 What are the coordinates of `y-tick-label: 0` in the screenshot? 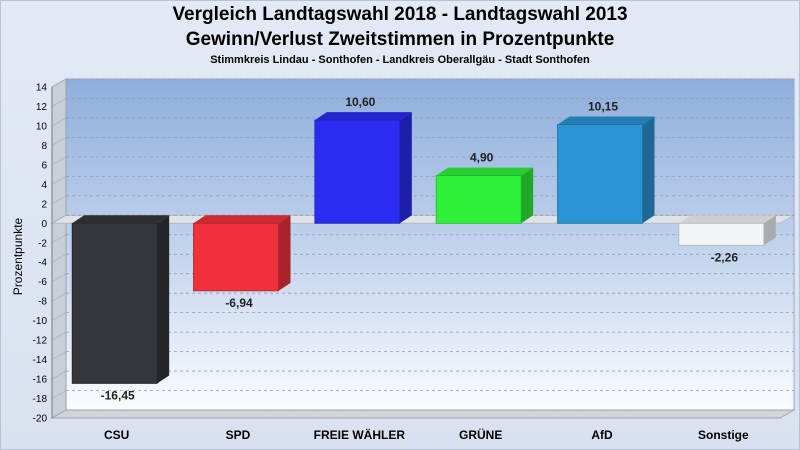 It's located at (44, 224).